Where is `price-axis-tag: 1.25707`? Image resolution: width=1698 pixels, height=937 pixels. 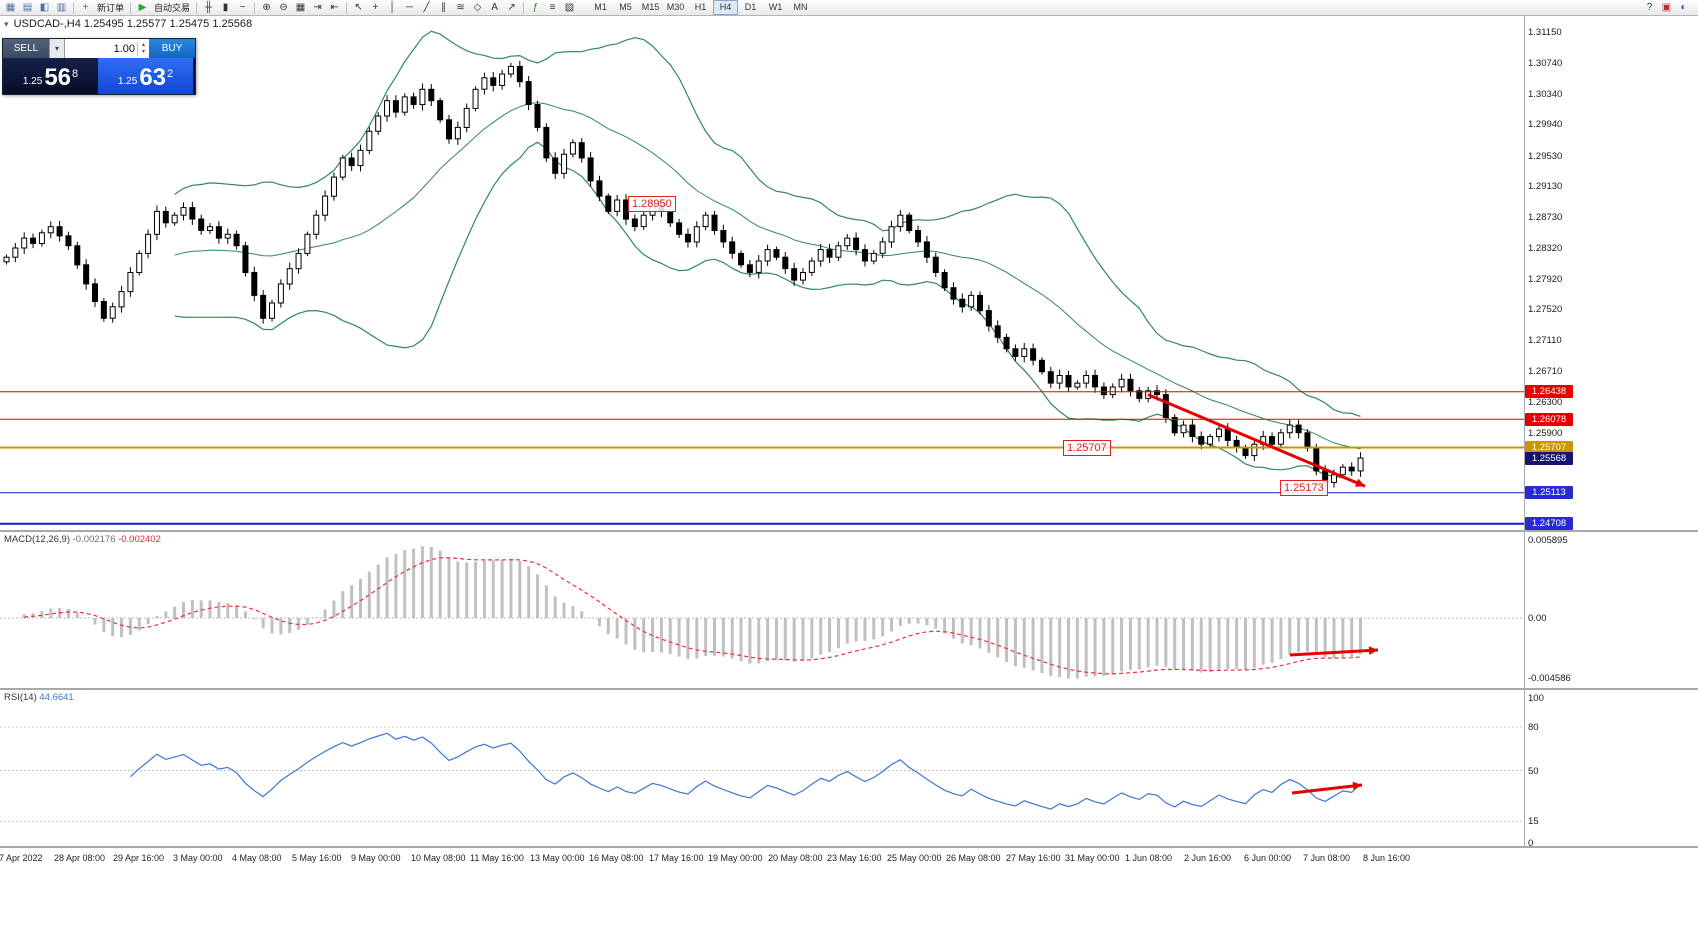
price-axis-tag: 1.25707 is located at coordinates (1549, 447).